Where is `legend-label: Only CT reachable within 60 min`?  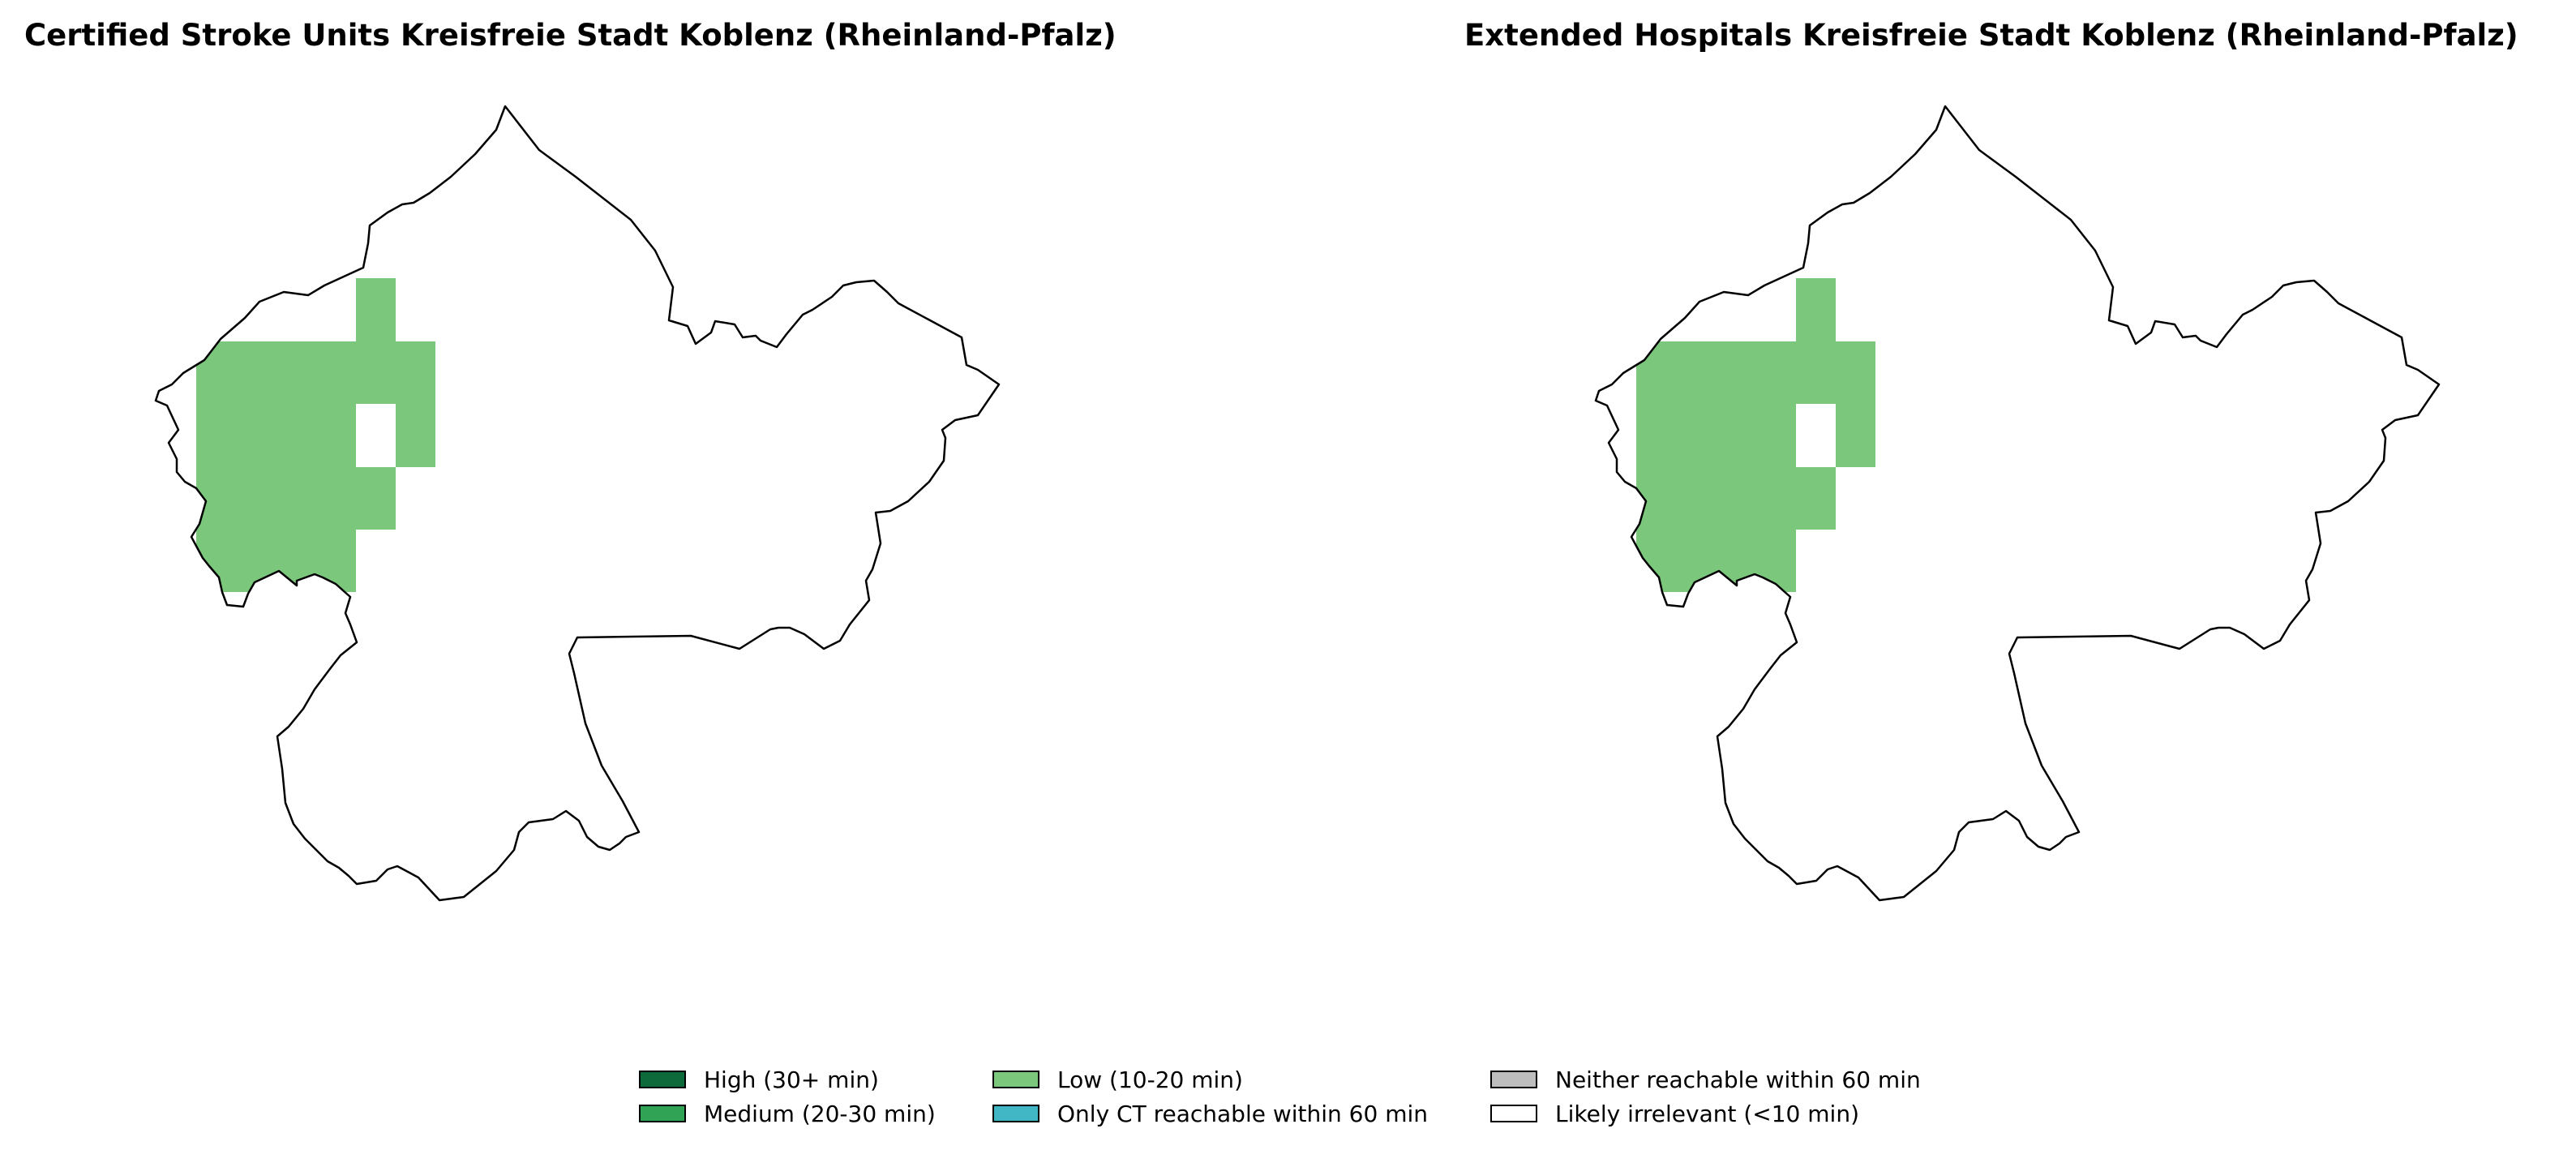 legend-label: Only CT reachable within 60 min is located at coordinates (1243, 1113).